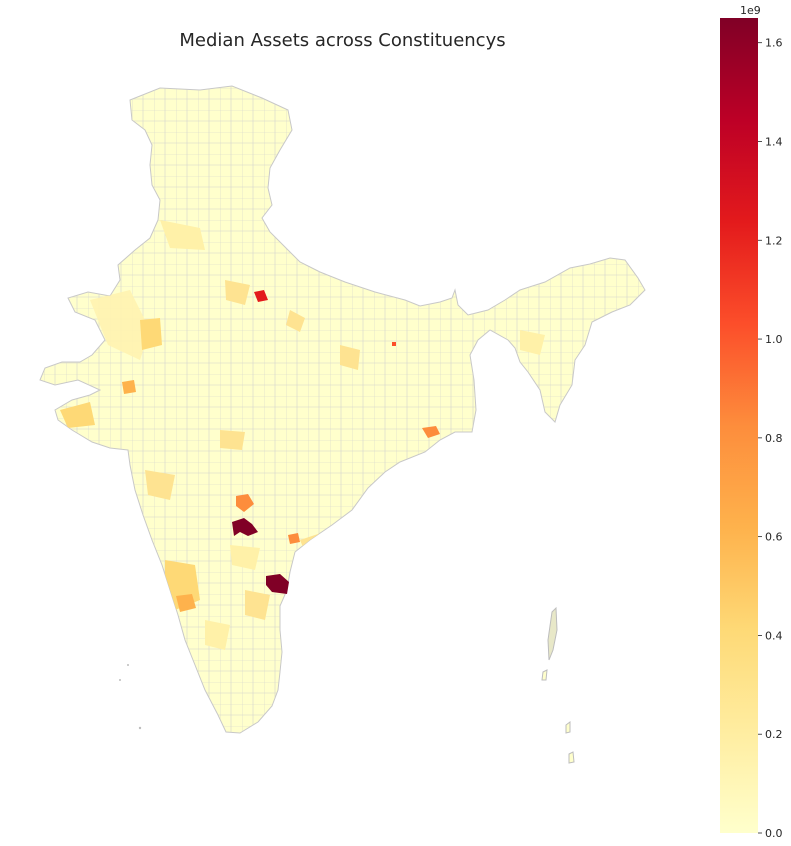 This screenshot has width=791, height=846. I want to click on constituency-orange-west, so click(129, 387).